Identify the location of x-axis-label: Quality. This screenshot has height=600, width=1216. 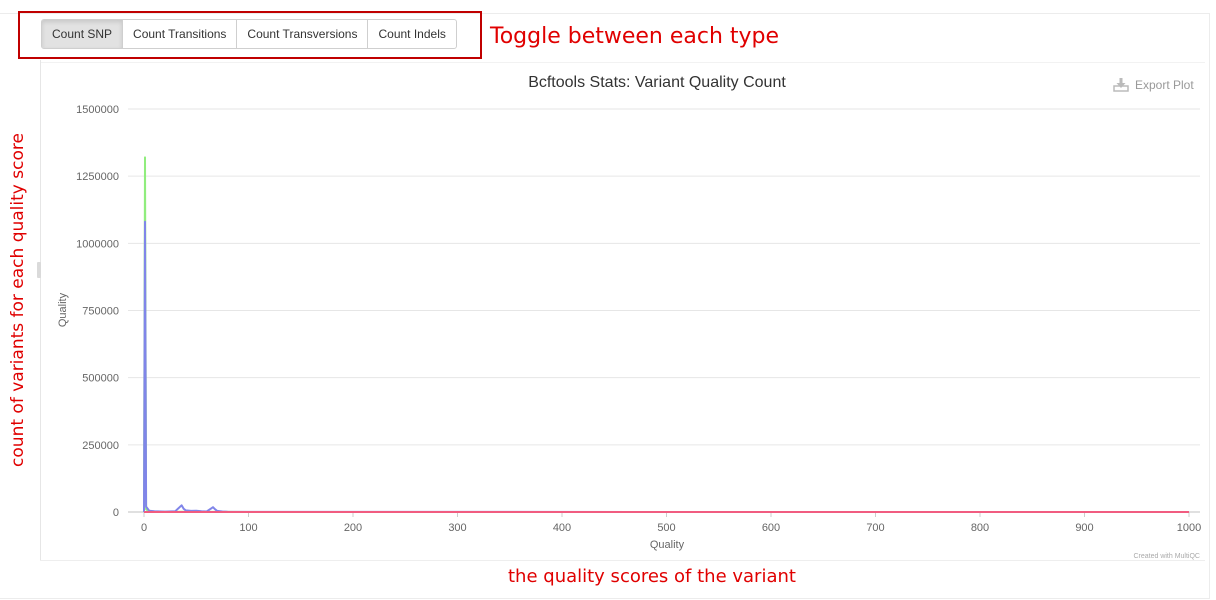
(667, 545).